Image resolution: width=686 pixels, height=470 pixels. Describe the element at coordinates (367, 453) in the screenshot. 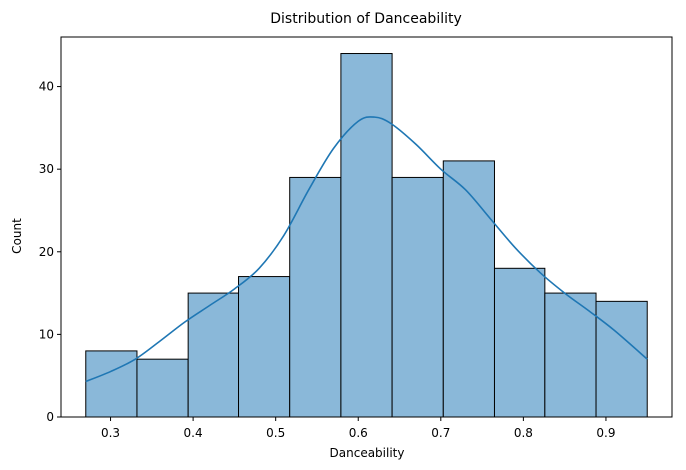

I see `x-axis-label: Danceability` at that location.